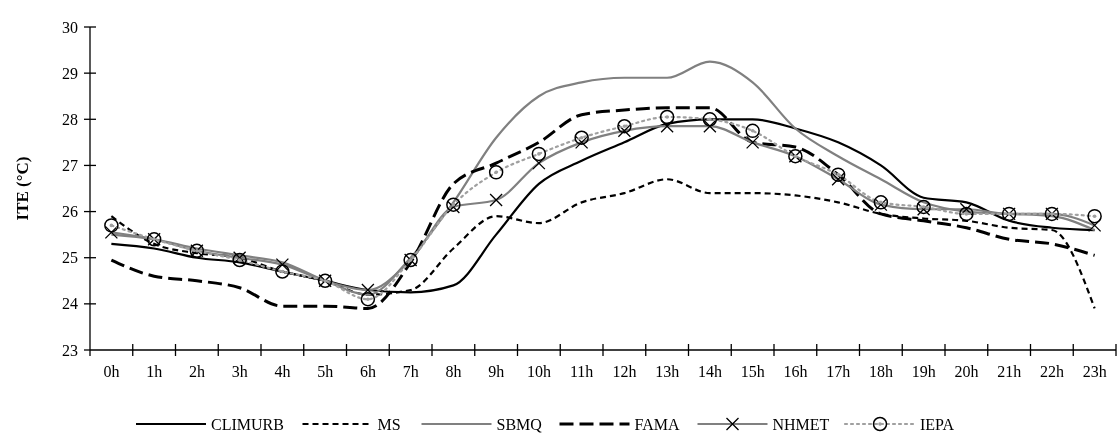  What do you see at coordinates (70, 27) in the screenshot?
I see `y-tick-label: 30` at bounding box center [70, 27].